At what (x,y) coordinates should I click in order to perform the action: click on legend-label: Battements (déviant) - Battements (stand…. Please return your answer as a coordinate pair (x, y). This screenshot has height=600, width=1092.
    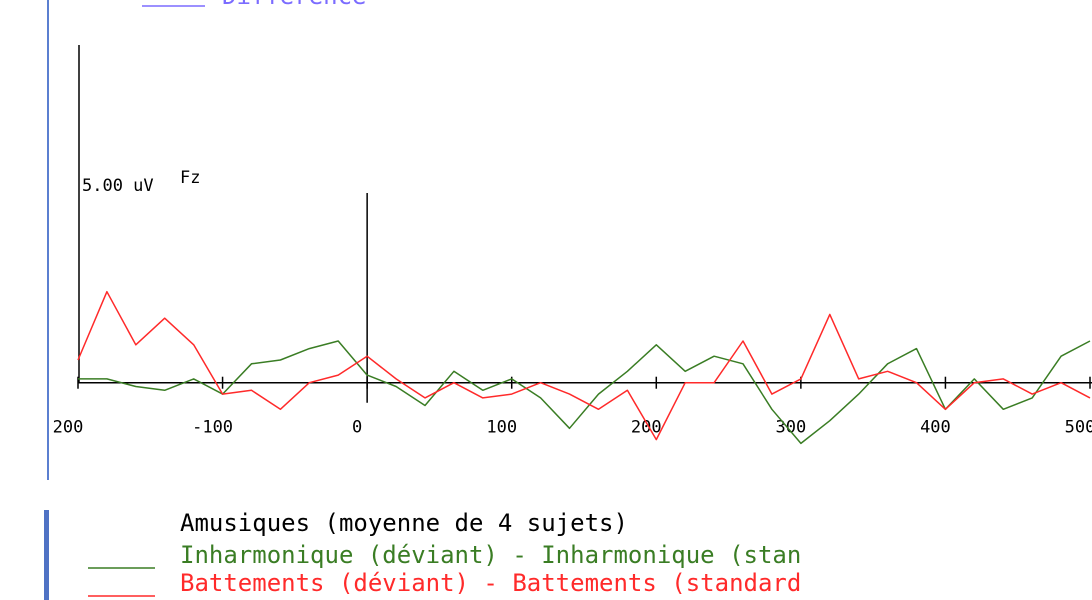
    Looking at the image, I should click on (490, 583).